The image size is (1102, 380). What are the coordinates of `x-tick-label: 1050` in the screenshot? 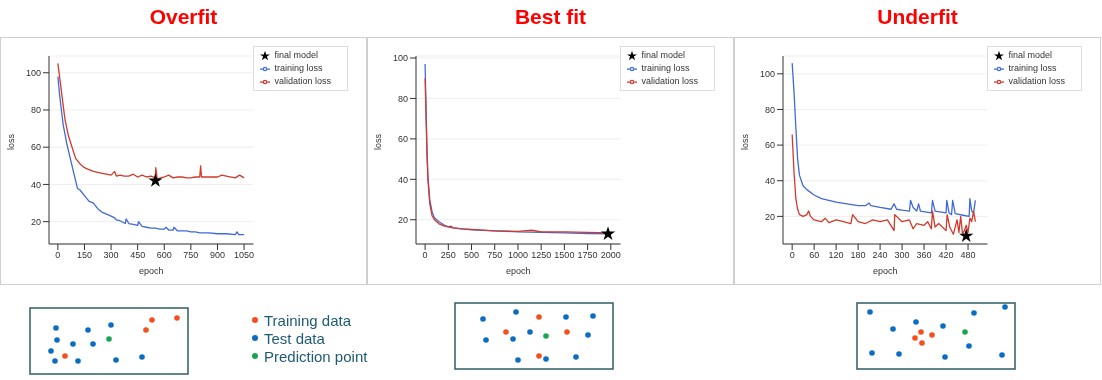 It's located at (244, 255).